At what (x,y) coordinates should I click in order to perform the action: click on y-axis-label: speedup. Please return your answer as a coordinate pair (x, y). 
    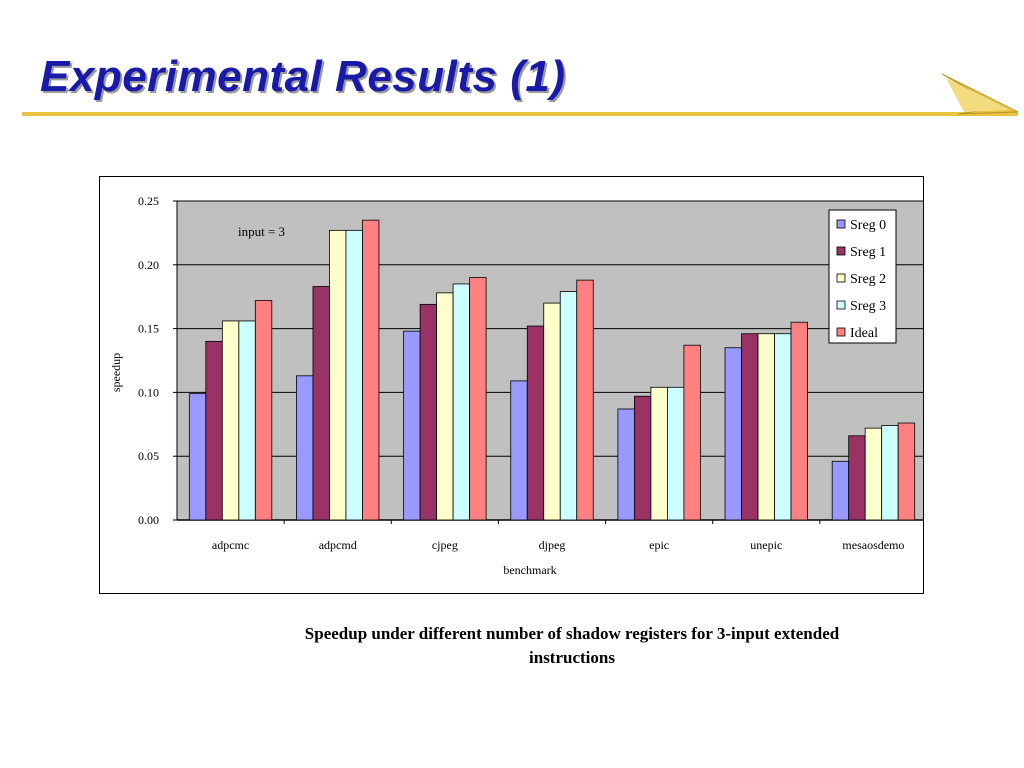
    Looking at the image, I should click on (116, 372).